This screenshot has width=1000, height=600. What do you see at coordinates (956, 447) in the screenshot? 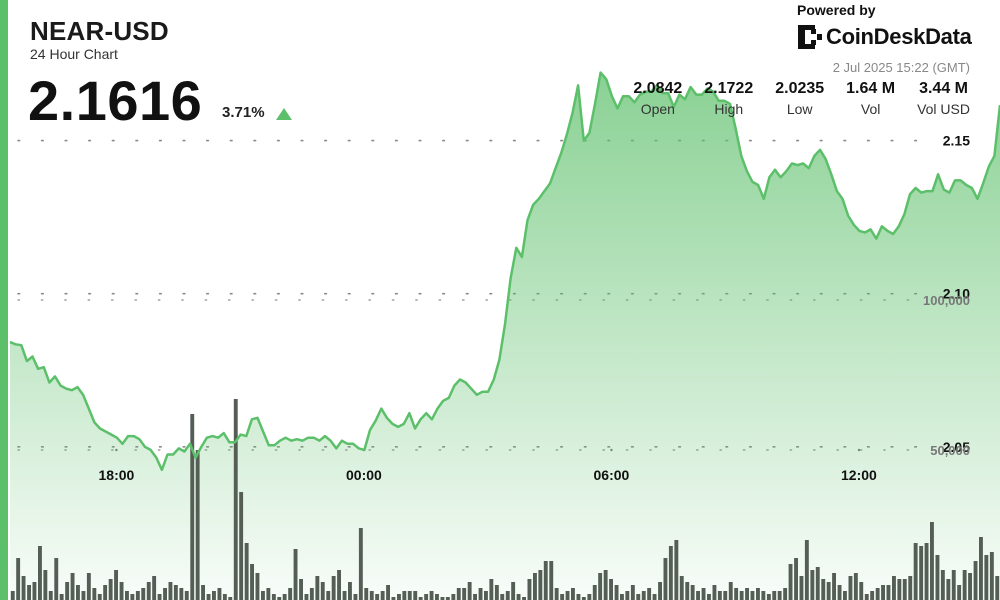
I see `y-tick-label: 2.05` at bounding box center [956, 447].